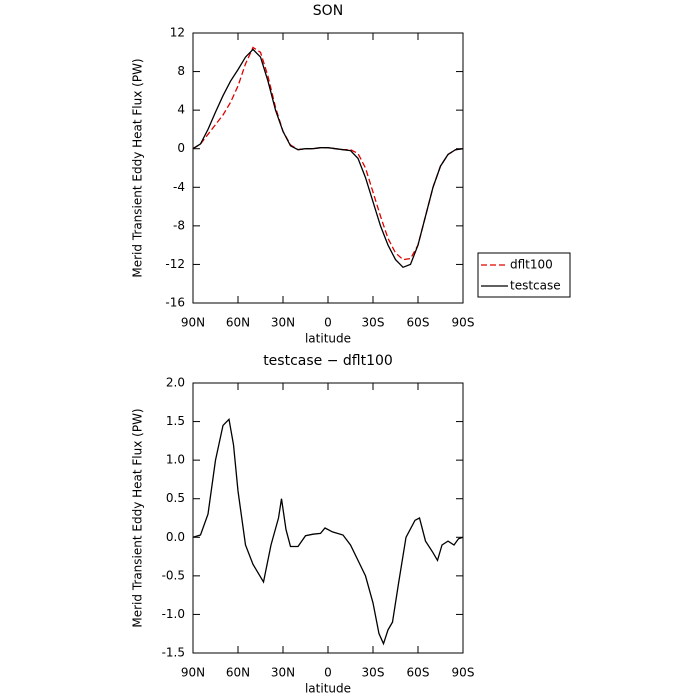 This screenshot has height=700, width=700. Describe the element at coordinates (173, 614) in the screenshot. I see `y-tick-label: -1.0` at that location.